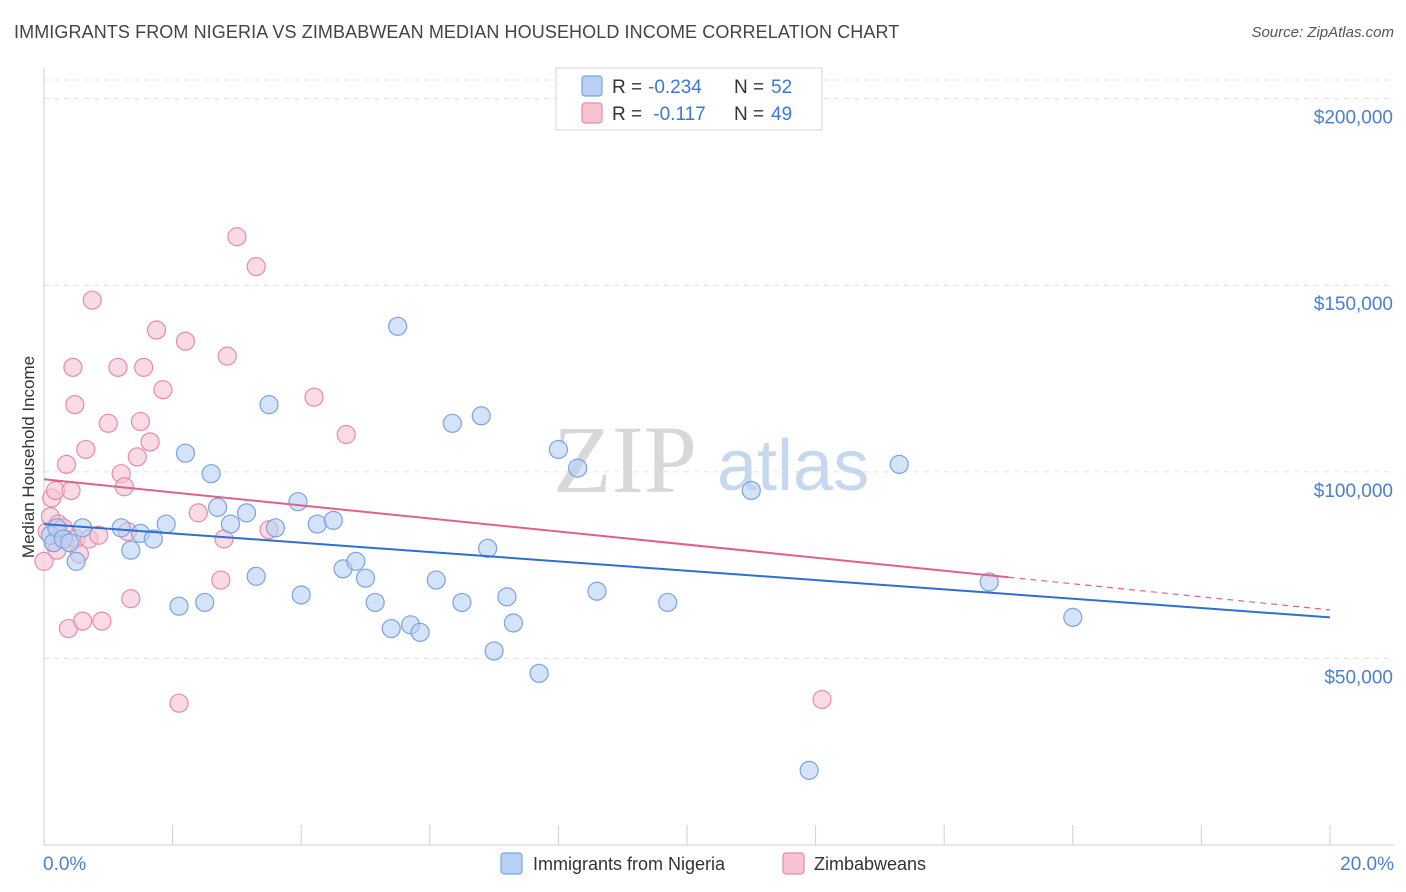 The image size is (1406, 892). What do you see at coordinates (1358, 677) in the screenshot?
I see `y-tick-label: $50,000` at bounding box center [1358, 677].